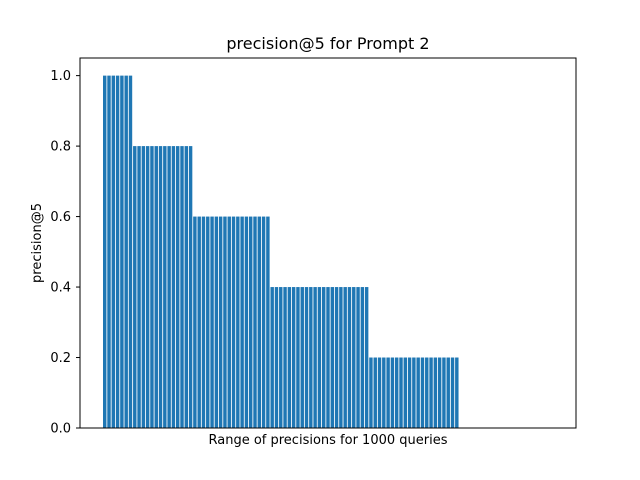  I want to click on y-tick-label: 1.0, so click(60, 76).